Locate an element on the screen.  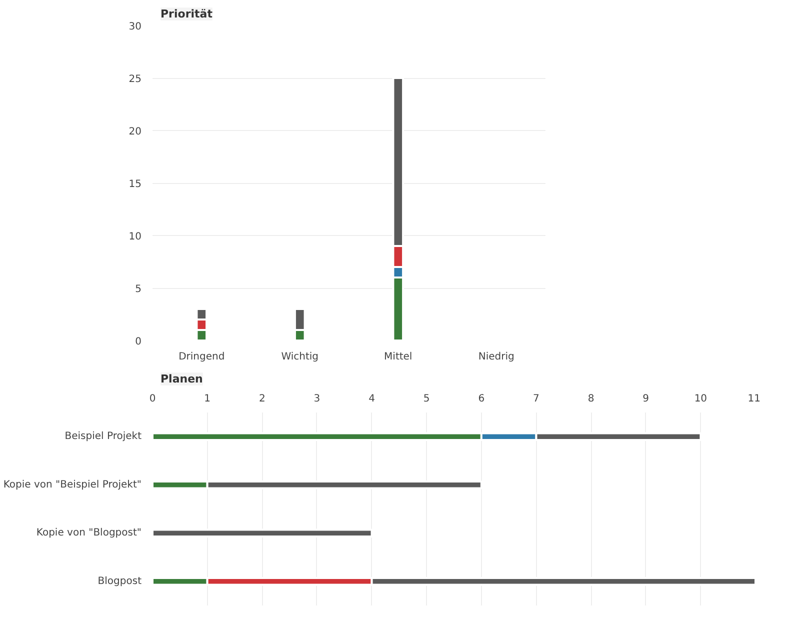
x-tick-label: 4 is located at coordinates (371, 399).